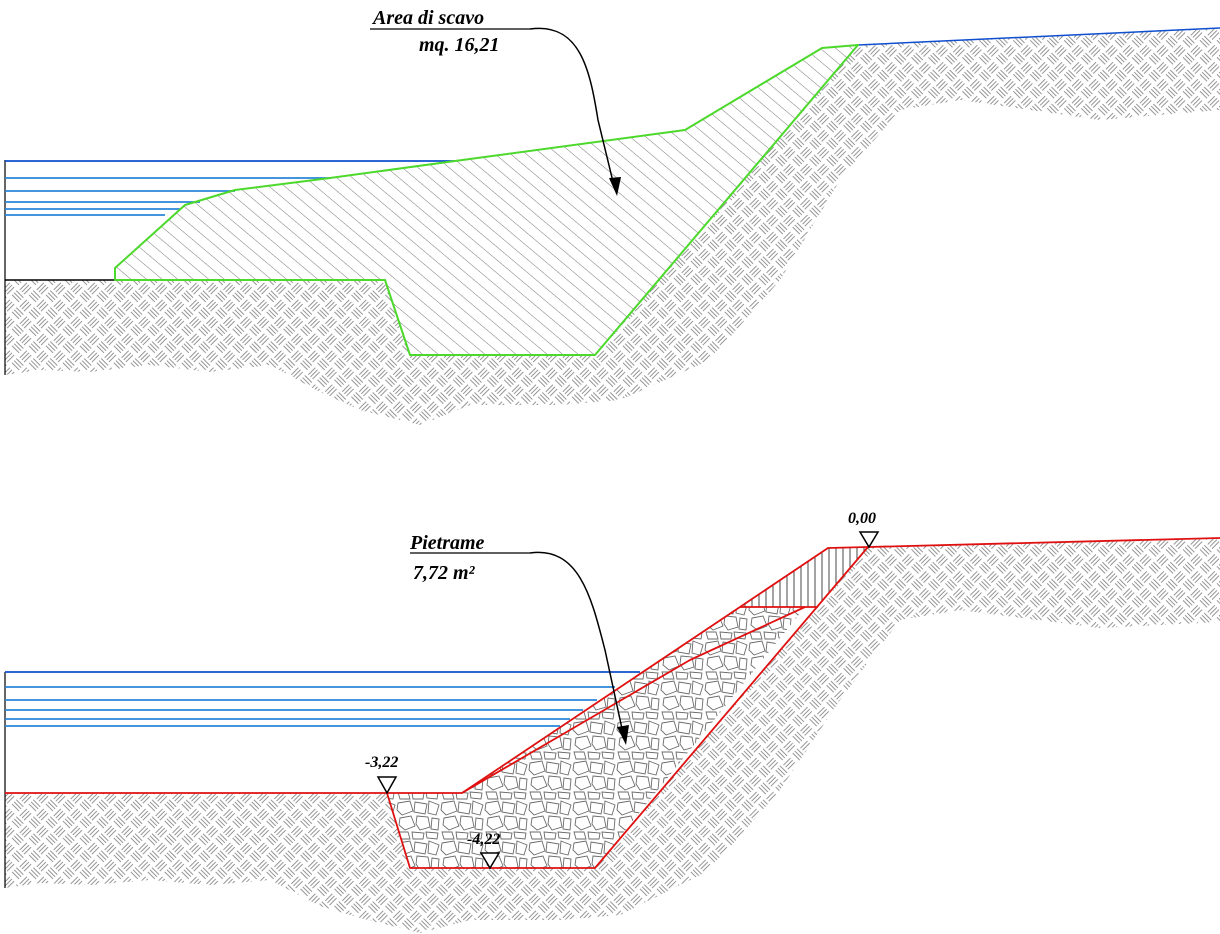 The image size is (1220, 934). I want to click on stone-fill-area, so click(596, 737).